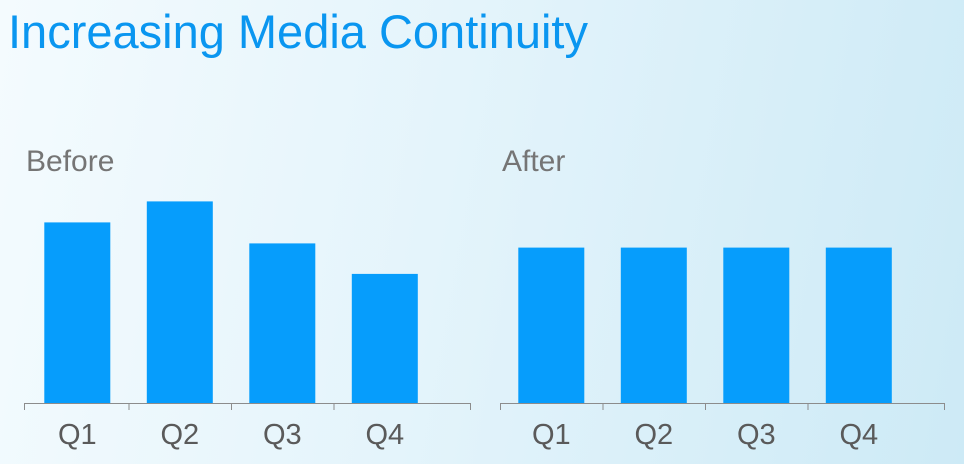 The width and height of the screenshot is (964, 464). I want to click on after-bar-q1, so click(551, 325).